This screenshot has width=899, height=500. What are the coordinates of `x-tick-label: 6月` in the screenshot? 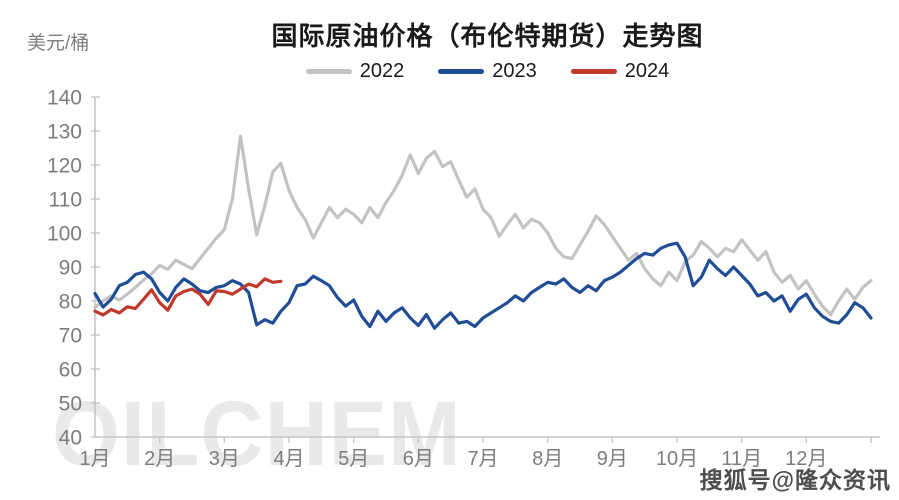 It's located at (418, 459).